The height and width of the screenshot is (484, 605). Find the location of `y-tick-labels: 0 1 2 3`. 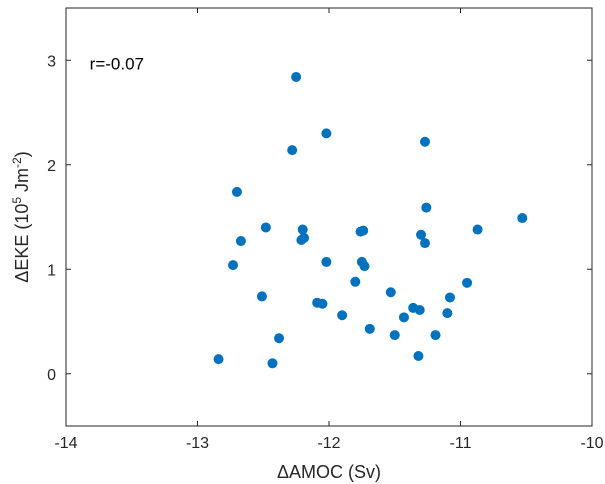

y-tick-labels: 0 1 2 3 is located at coordinates (51, 218).